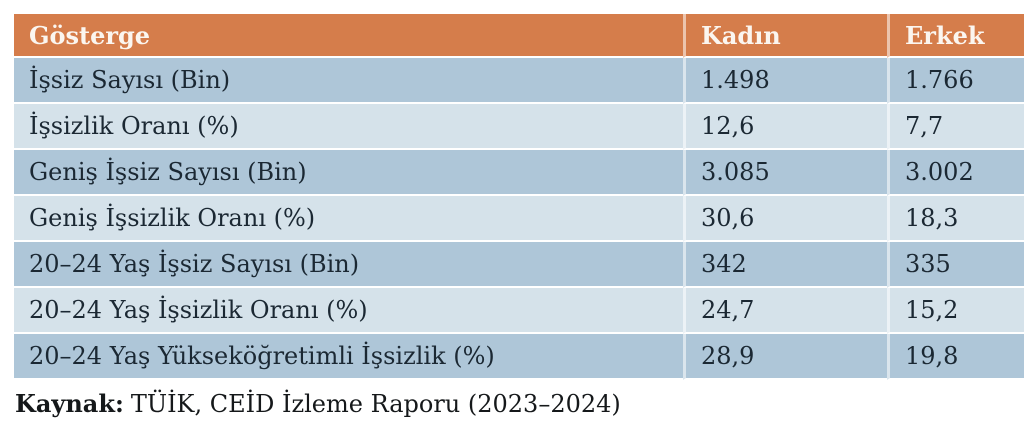 The width and height of the screenshot is (1024, 427). Describe the element at coordinates (348, 36) in the screenshot. I see `column-header-gosterge: Gösterge` at that location.